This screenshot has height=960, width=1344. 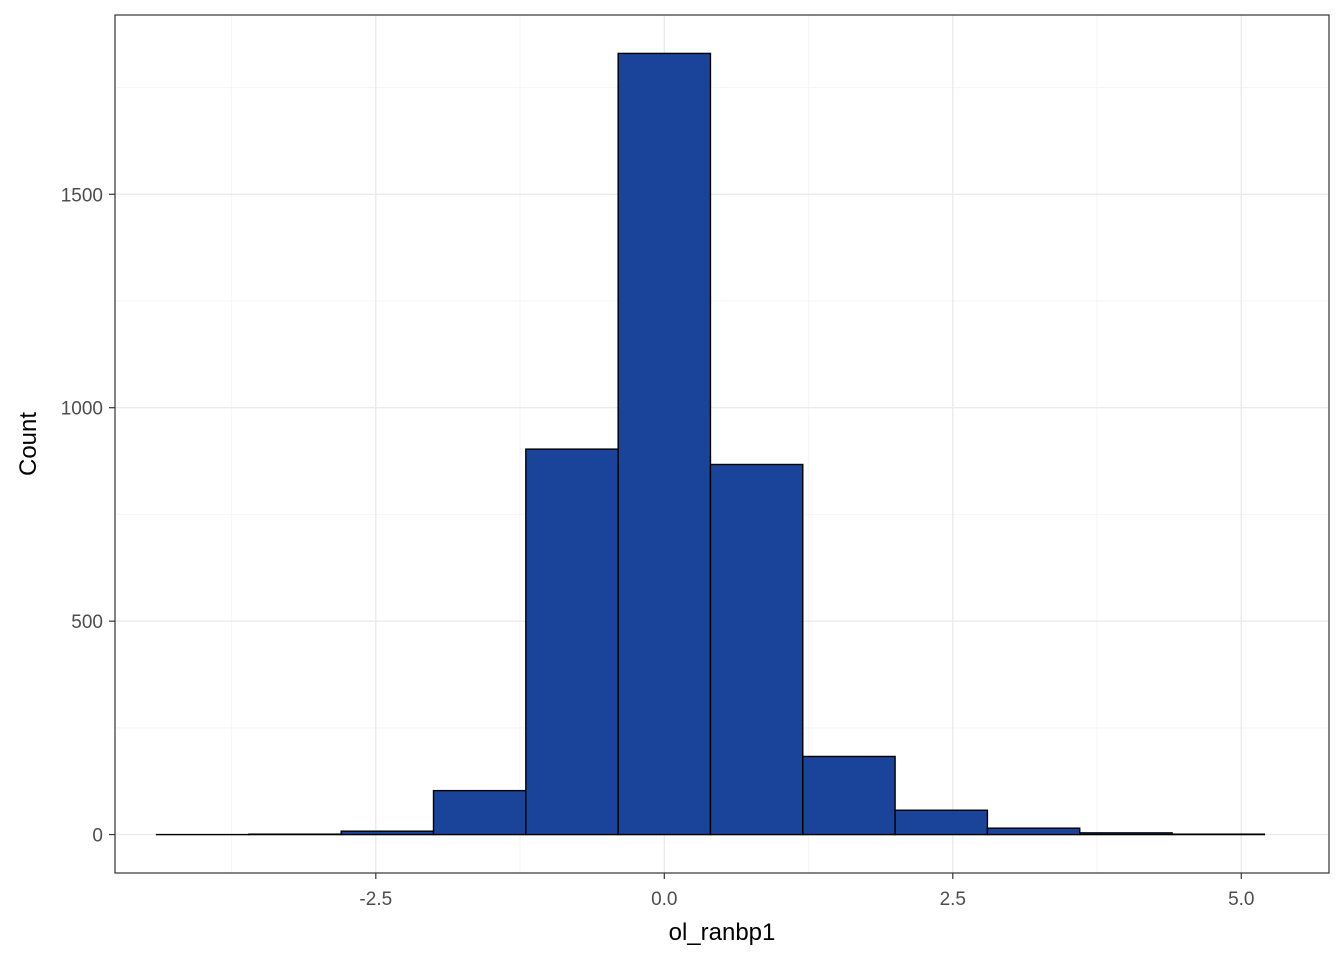 I want to click on x-tick-label: 2.5, so click(x=953, y=899).